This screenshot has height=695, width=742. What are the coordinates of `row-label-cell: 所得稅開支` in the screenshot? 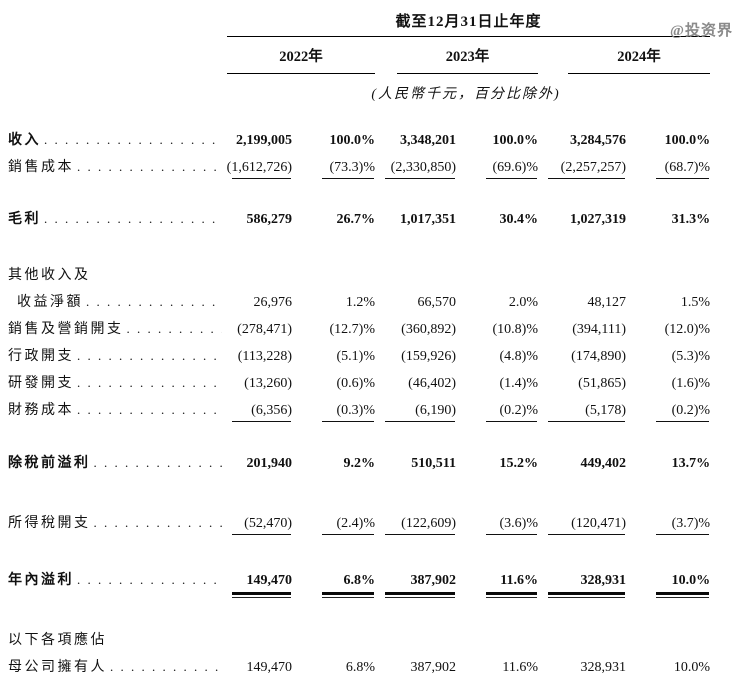 It's located at (115, 521).